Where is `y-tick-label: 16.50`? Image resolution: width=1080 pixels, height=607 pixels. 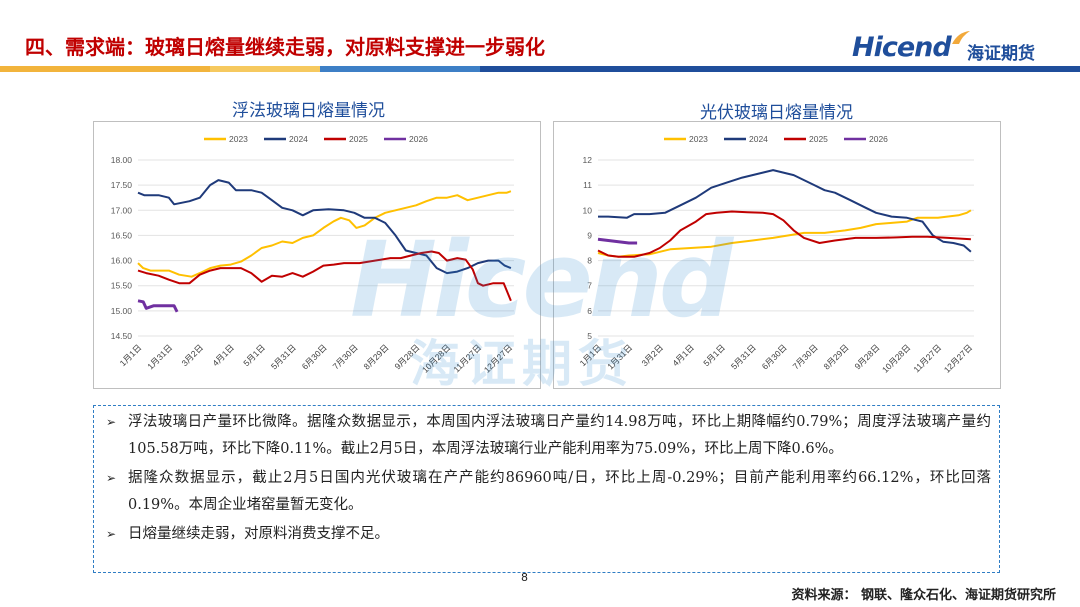
y-tick-label: 16.50 is located at coordinates (122, 235).